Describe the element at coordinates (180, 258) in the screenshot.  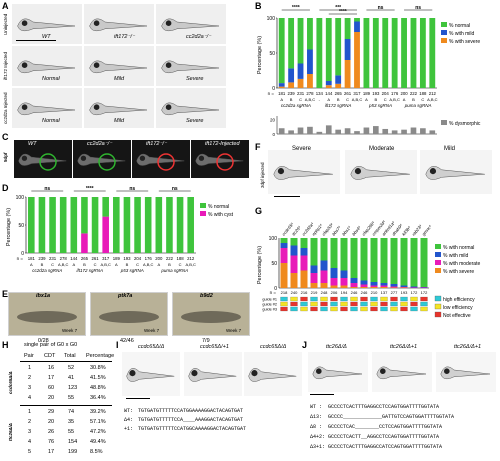
I see `n-value: 188` at that location.